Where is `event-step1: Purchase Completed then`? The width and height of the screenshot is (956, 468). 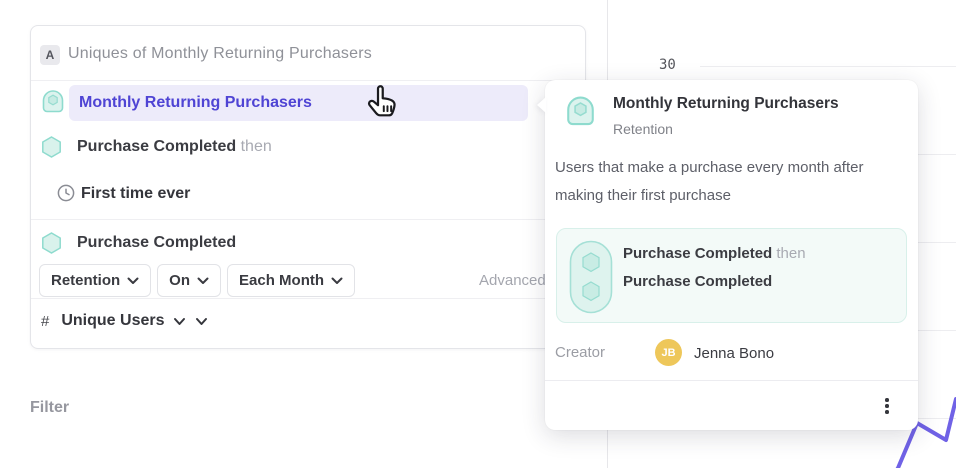 event-step1: Purchase Completed then is located at coordinates (174, 147).